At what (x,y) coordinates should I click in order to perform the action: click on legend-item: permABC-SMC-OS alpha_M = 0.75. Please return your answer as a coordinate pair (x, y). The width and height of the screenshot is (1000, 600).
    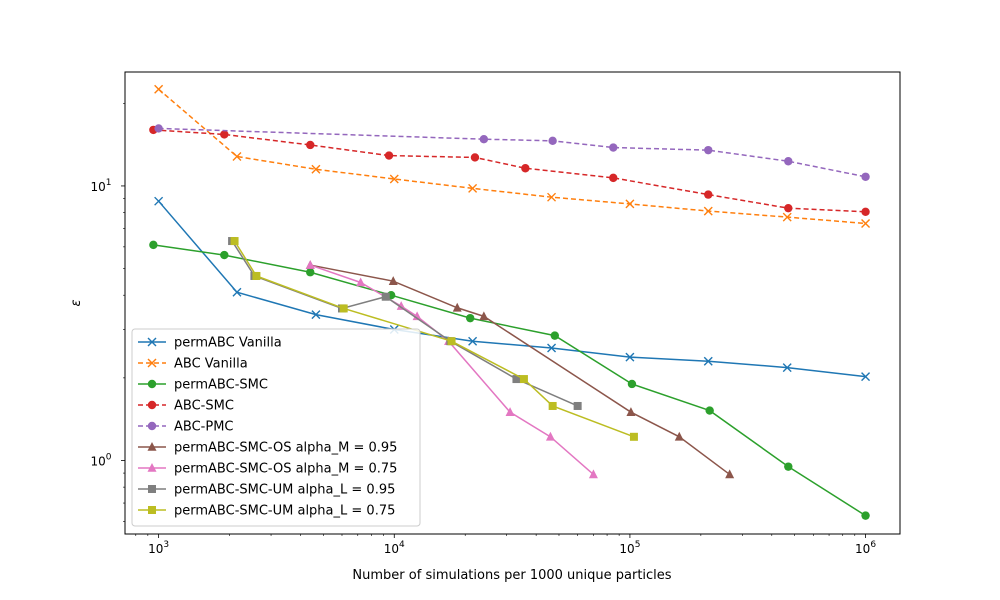
    Looking at the image, I should click on (267, 469).